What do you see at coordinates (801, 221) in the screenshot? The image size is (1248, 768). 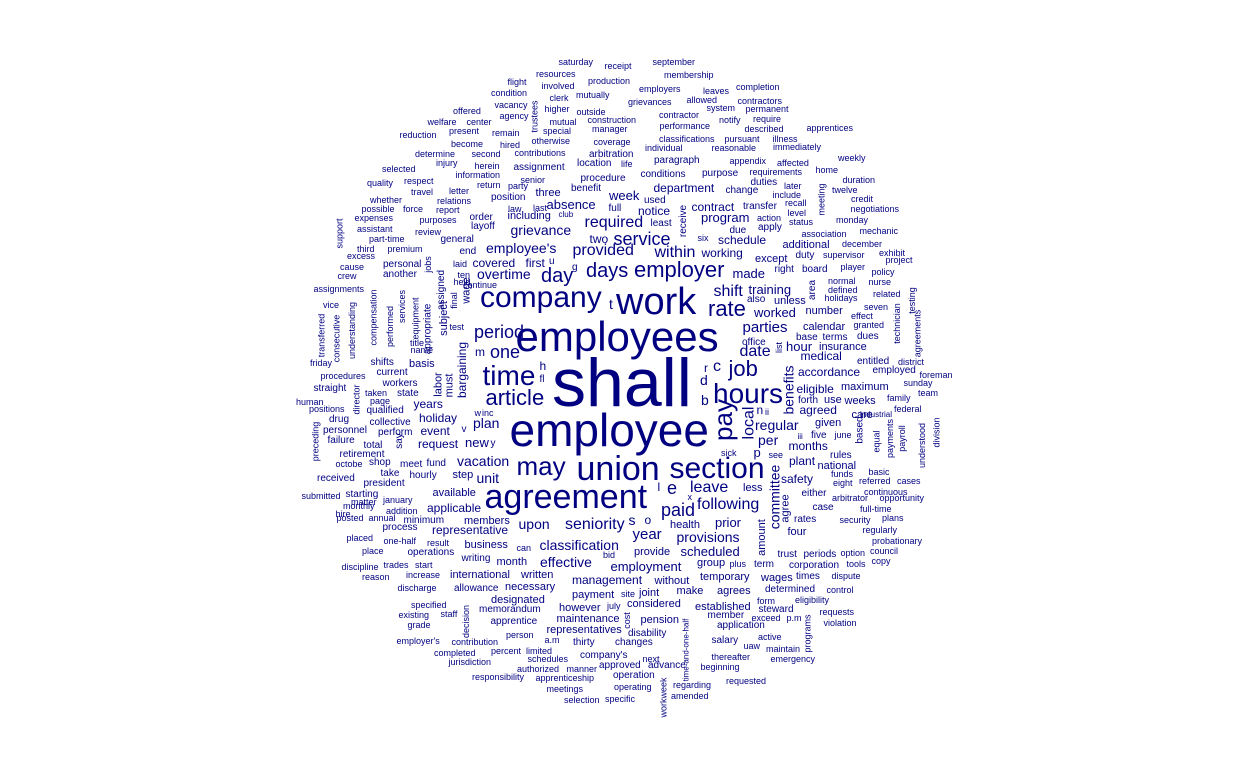 I see `cloud-word: status` at bounding box center [801, 221].